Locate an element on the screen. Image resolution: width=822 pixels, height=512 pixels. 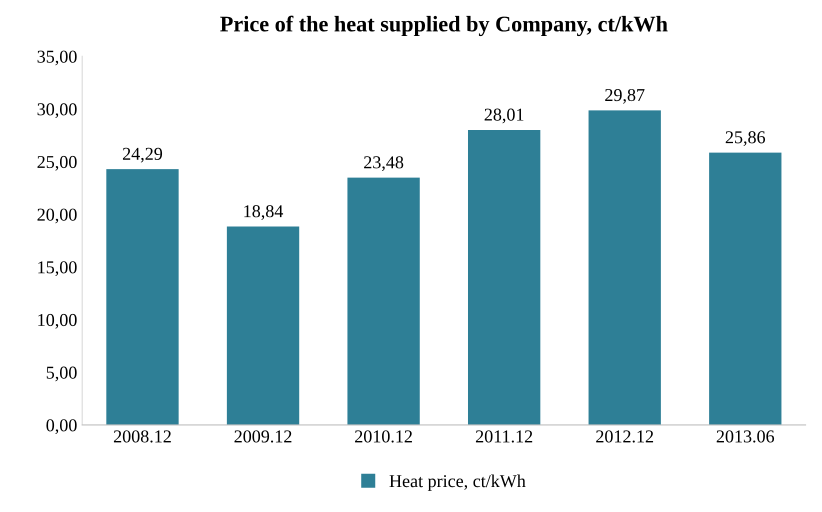
data-label: 25,86 is located at coordinates (746, 138).